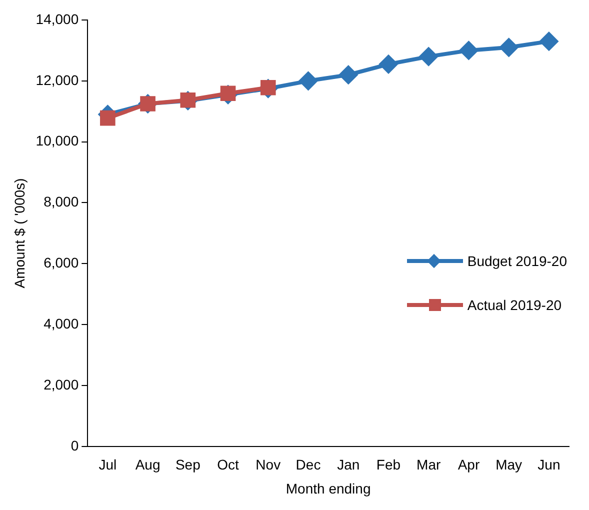 This screenshot has width=589, height=510. What do you see at coordinates (61, 202) in the screenshot?
I see `y-tick-label: 8,000` at bounding box center [61, 202].